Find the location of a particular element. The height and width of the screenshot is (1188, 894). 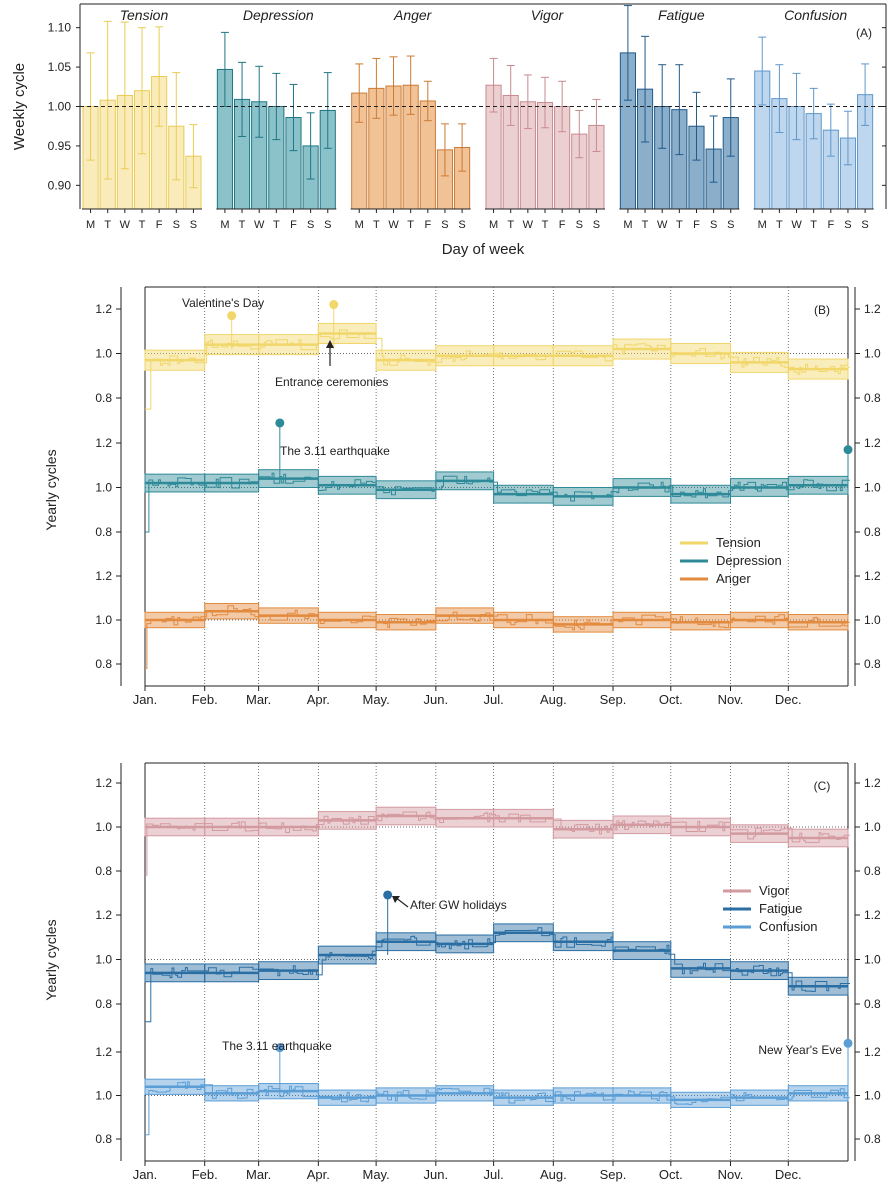

yearly-series-fatigue: 0.8 0.8 1.0 1.0 1.2 1.2 After GW holidays is located at coordinates (488, 956).